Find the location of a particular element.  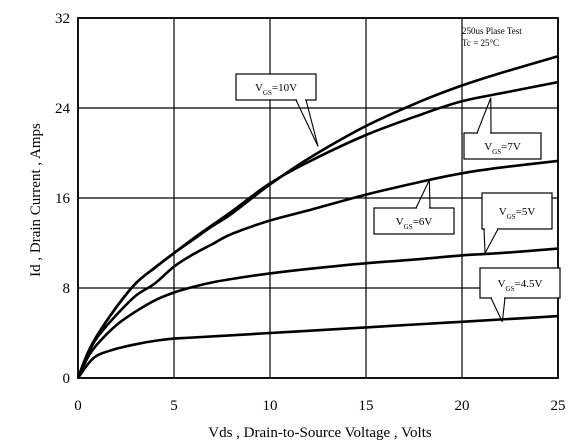

x-axis-label: Vds , Drain-to-Source Voltage , Volts is located at coordinates (320, 433).